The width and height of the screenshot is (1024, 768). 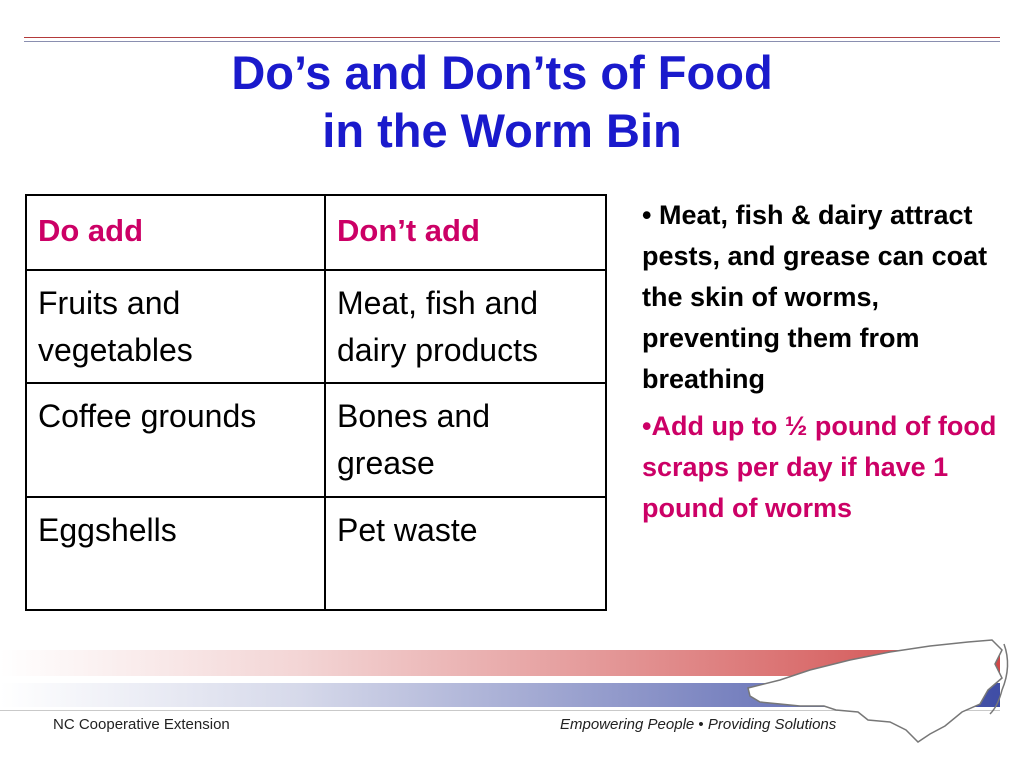 I want to click on table-header-row: Do add Don’t add, so click(x=316, y=232).